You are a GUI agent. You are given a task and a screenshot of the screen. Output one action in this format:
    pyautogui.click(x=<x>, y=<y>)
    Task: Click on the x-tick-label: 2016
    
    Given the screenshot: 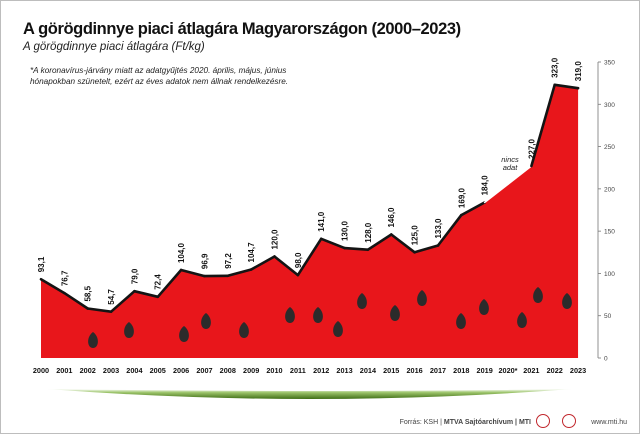 What is the action you would take?
    pyautogui.click(x=414, y=370)
    